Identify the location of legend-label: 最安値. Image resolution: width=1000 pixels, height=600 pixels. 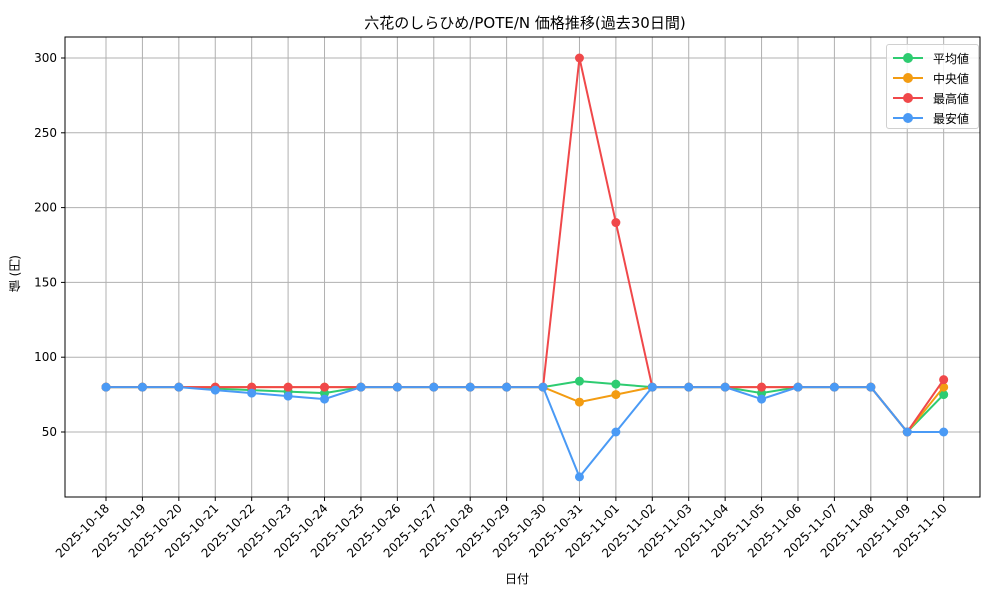
(951, 119).